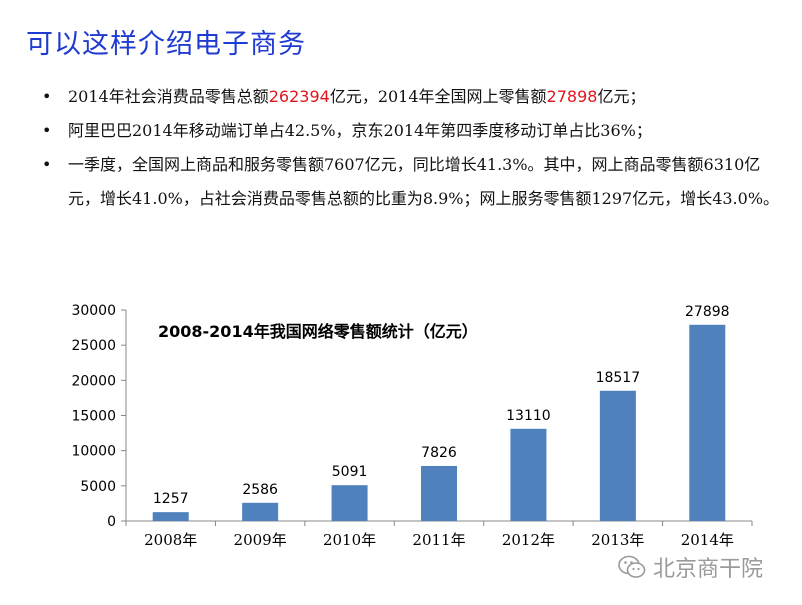 This screenshot has height=605, width=802. Describe the element at coordinates (617, 540) in the screenshot. I see `x-tick-label: 2013年` at that location.